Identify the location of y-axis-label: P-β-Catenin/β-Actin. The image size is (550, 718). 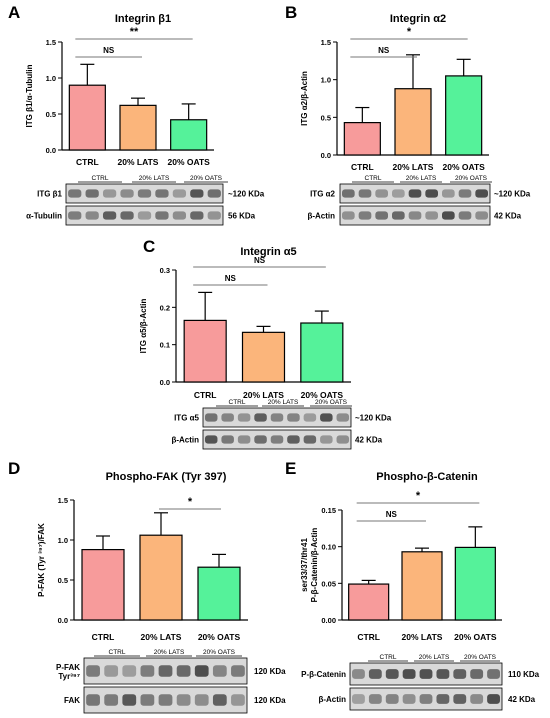
(314, 565).